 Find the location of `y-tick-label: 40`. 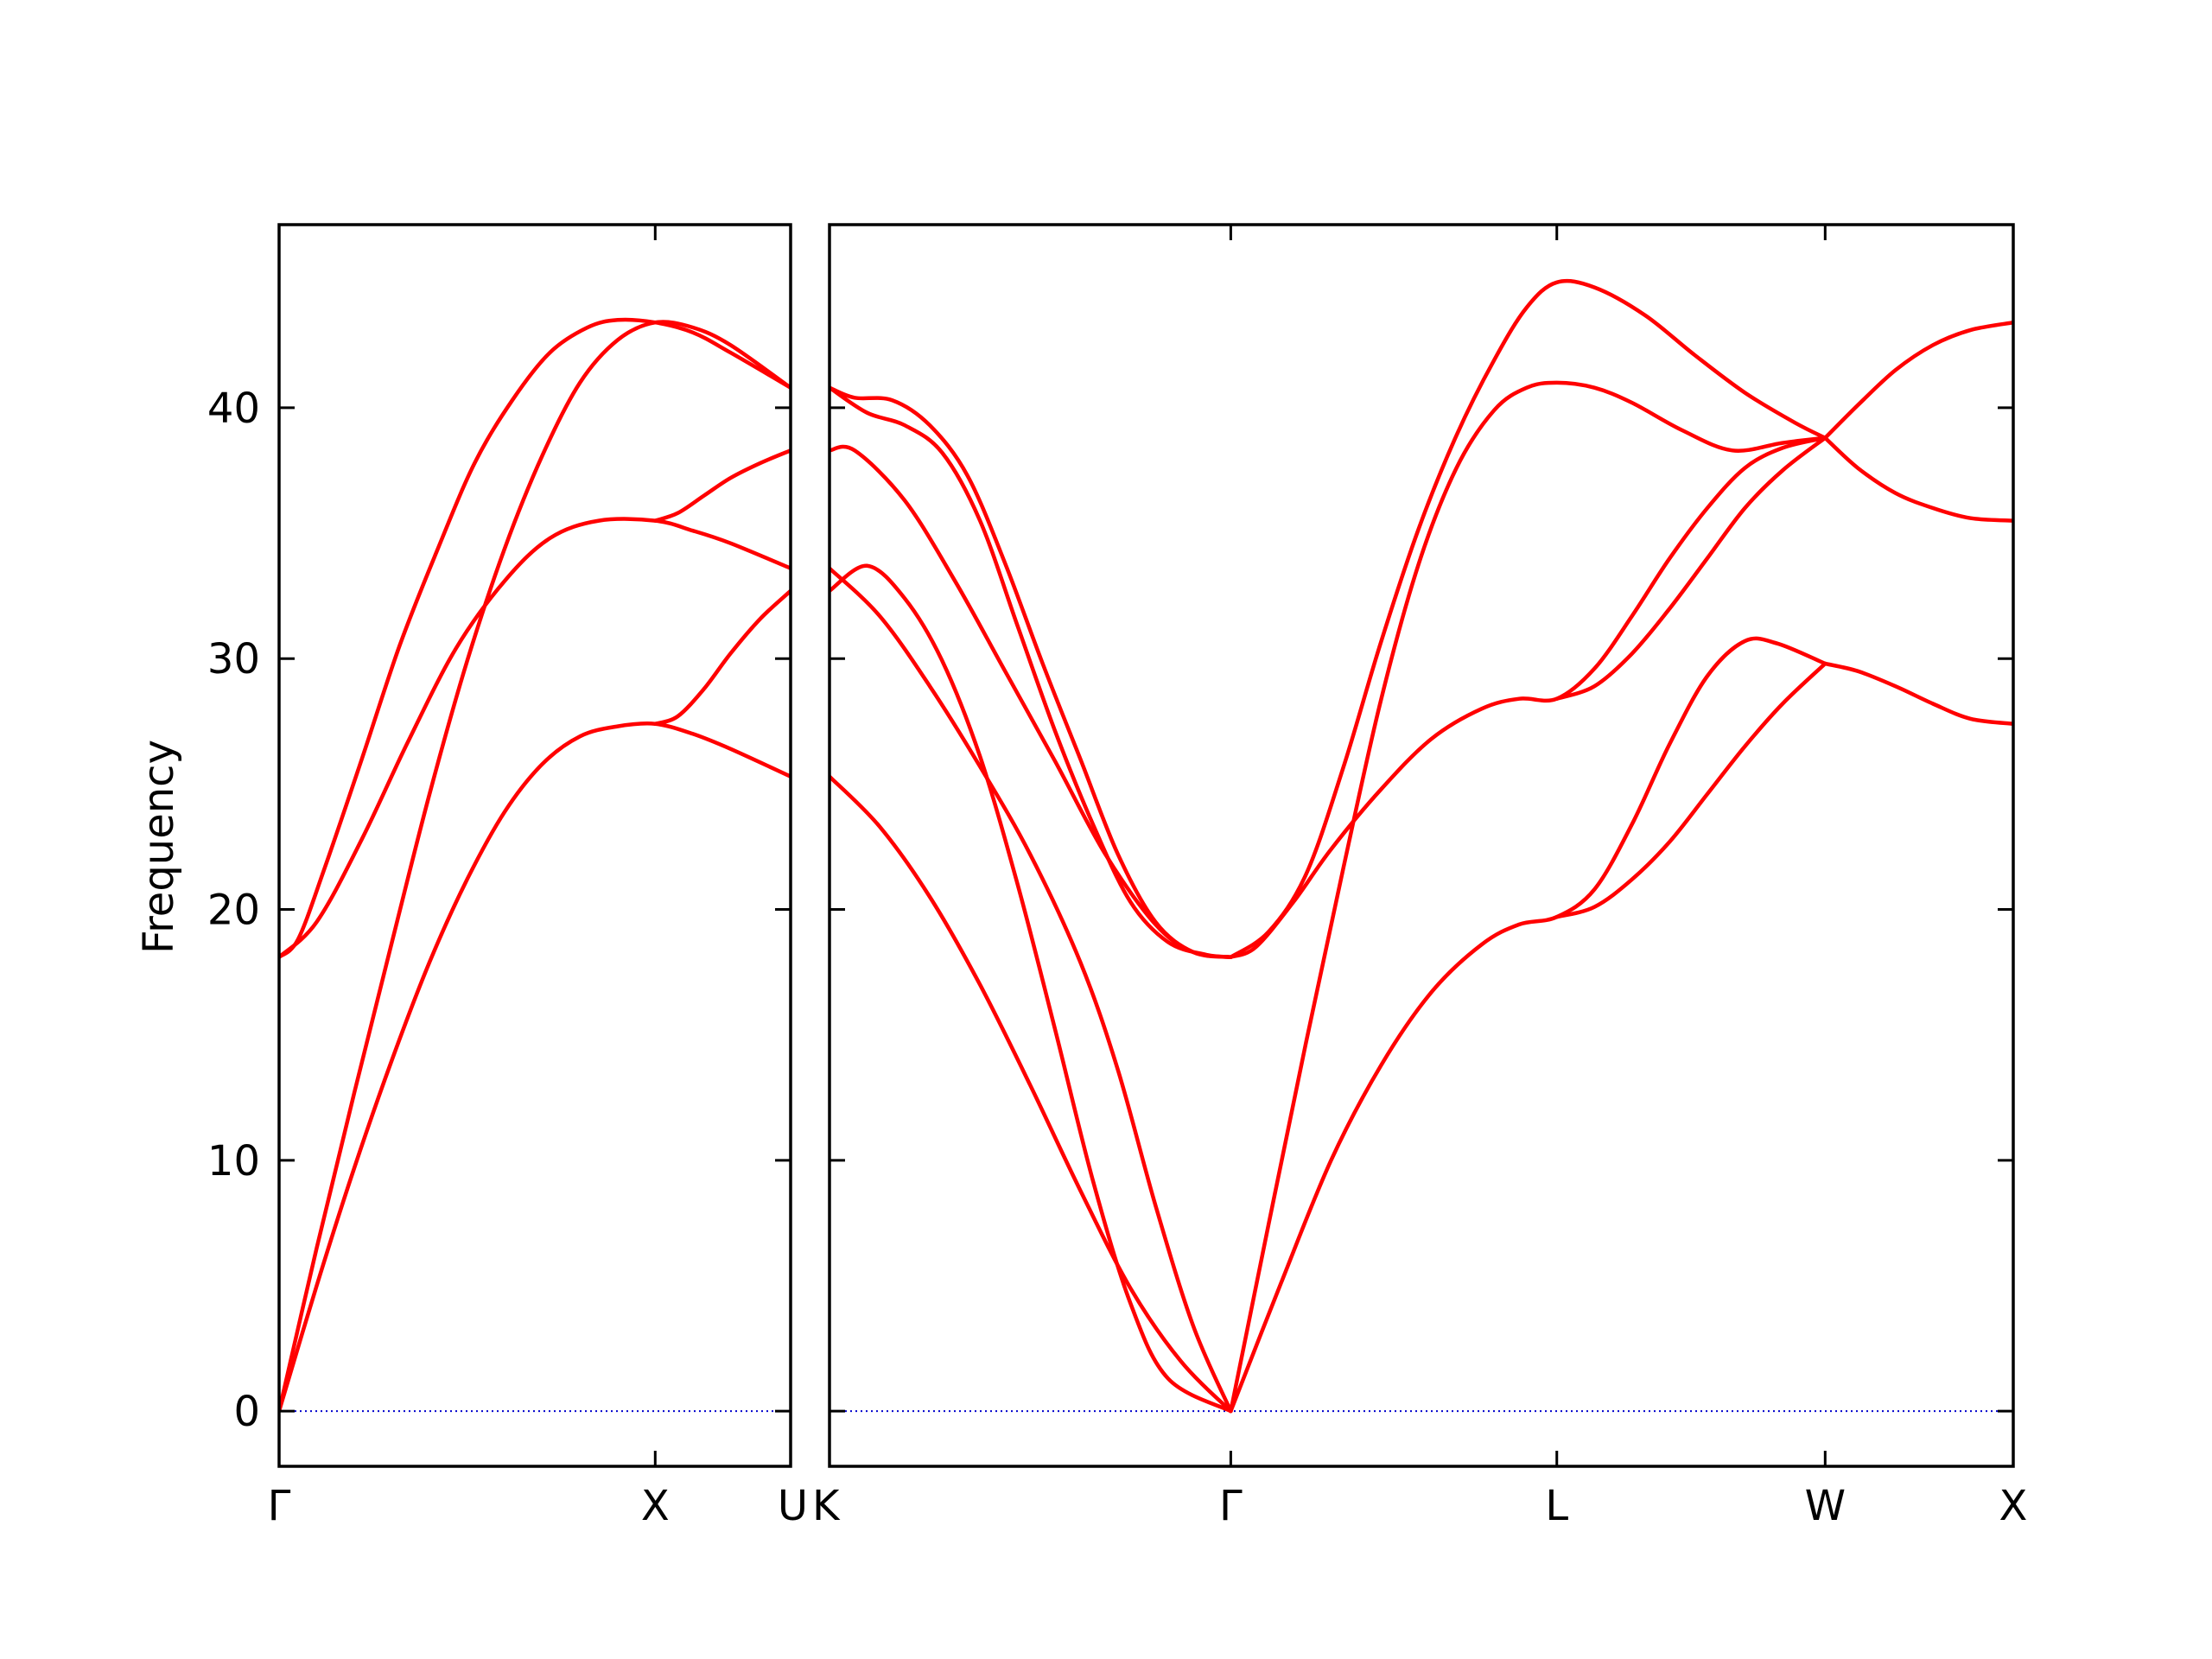

y-tick-label: 40 is located at coordinates (233, 409).